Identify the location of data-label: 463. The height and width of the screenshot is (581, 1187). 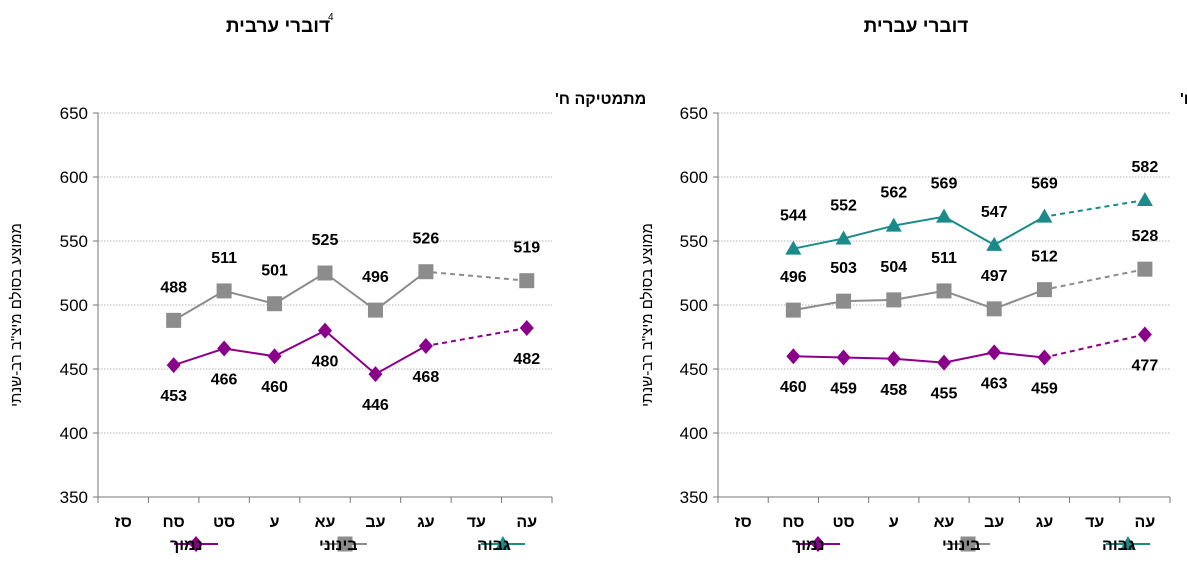
(994, 383).